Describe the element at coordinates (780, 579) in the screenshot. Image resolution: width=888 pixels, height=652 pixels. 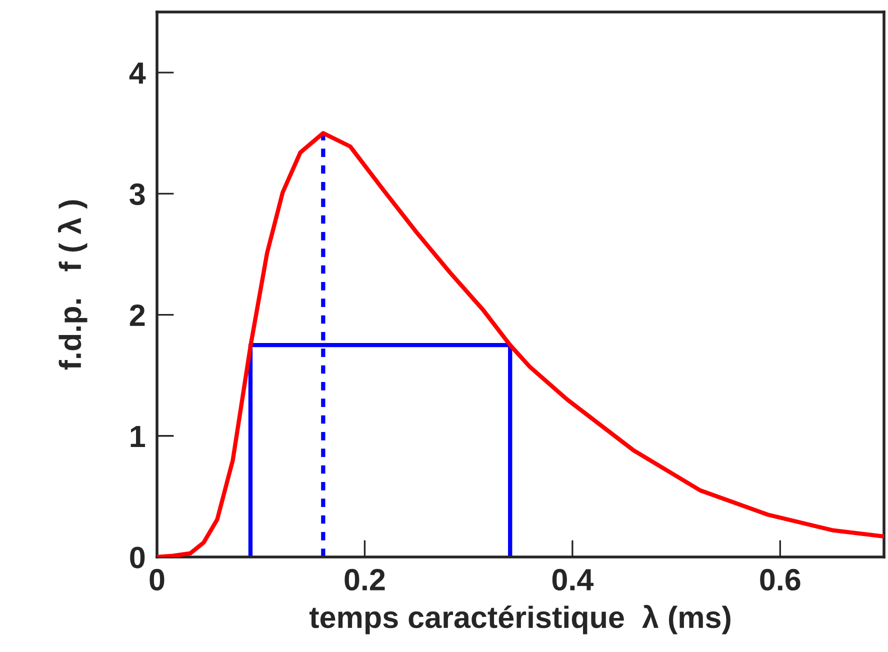
I see `x-tick-label: 0.6` at that location.